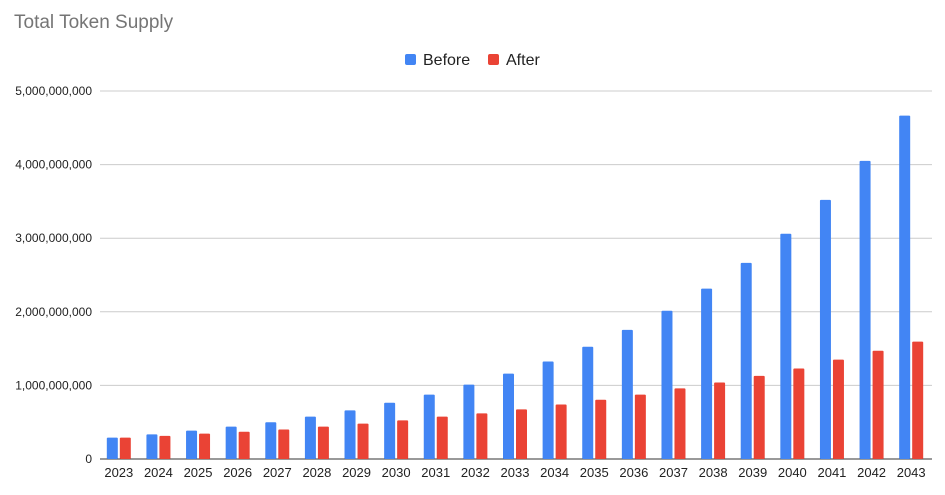 The height and width of the screenshot is (495, 945). What do you see at coordinates (871, 472) in the screenshot?
I see `x-tick-label: 2042` at bounding box center [871, 472].